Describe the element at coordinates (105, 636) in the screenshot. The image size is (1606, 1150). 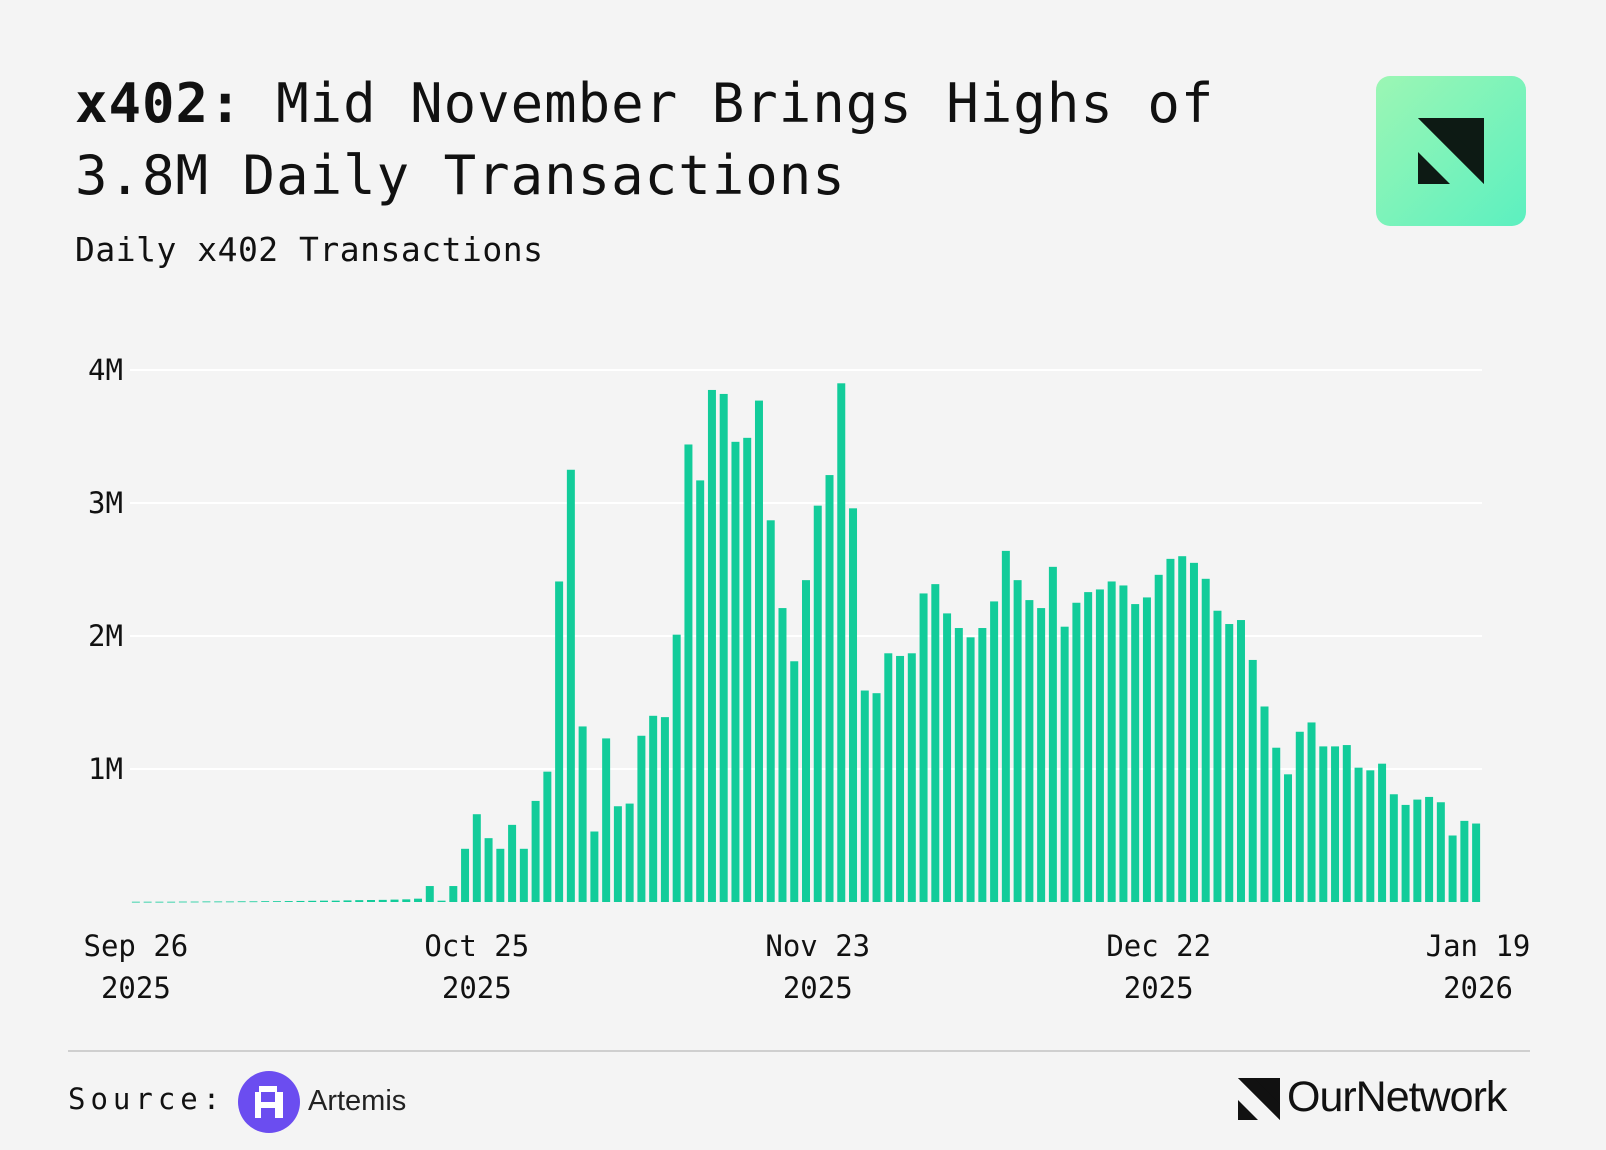
I see `y-tick-label: 2M` at that location.